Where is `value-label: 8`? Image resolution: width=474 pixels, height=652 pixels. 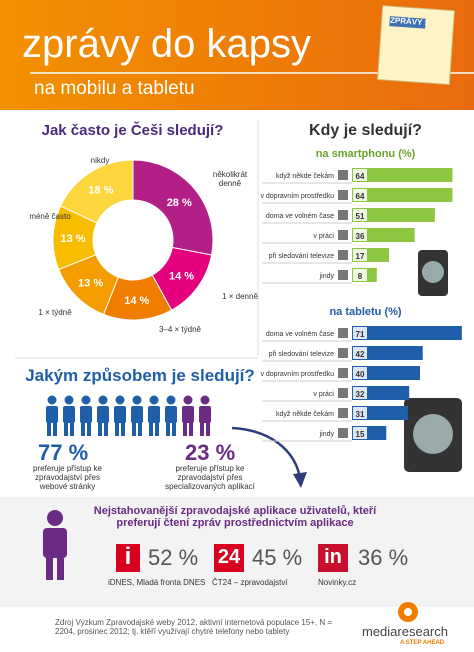 value-label: 8 is located at coordinates (360, 276).